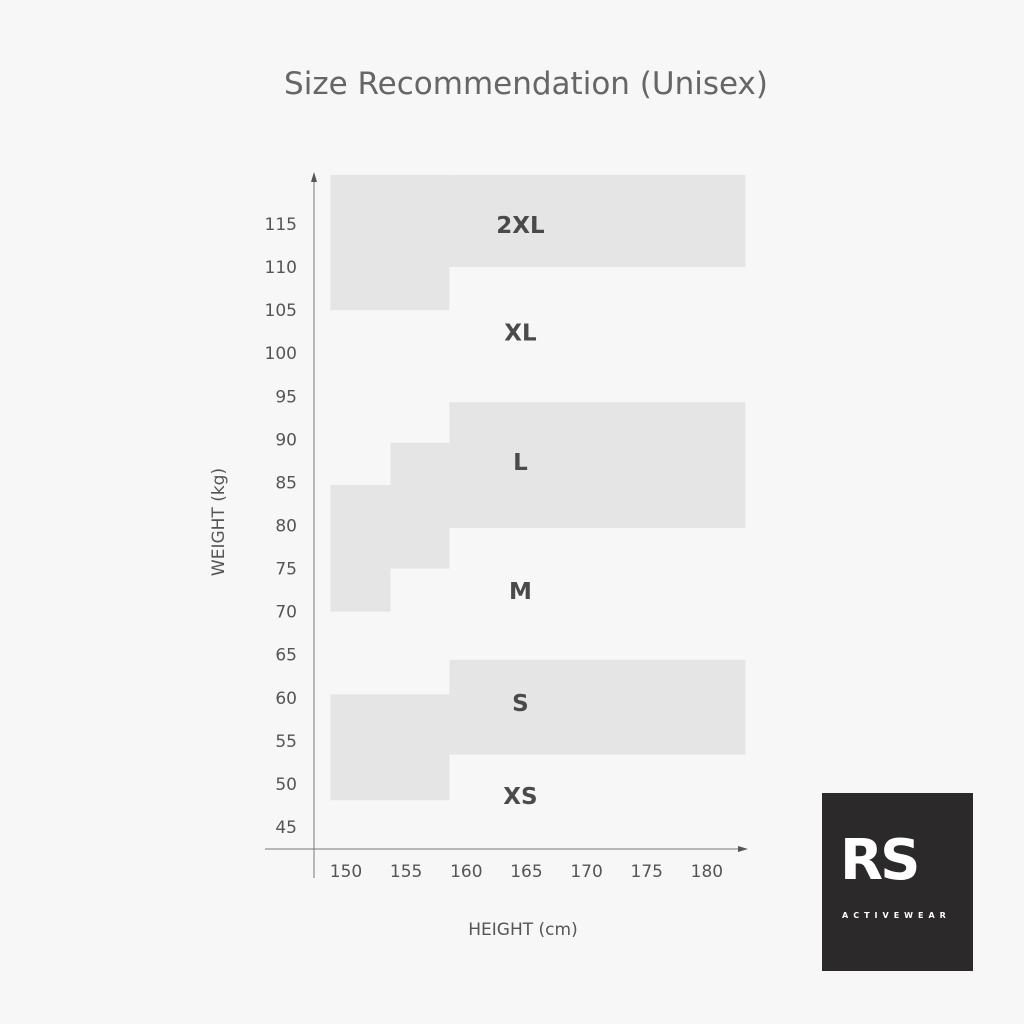  I want to click on logo-tagline: ACTIVEWEAR, so click(896, 915).